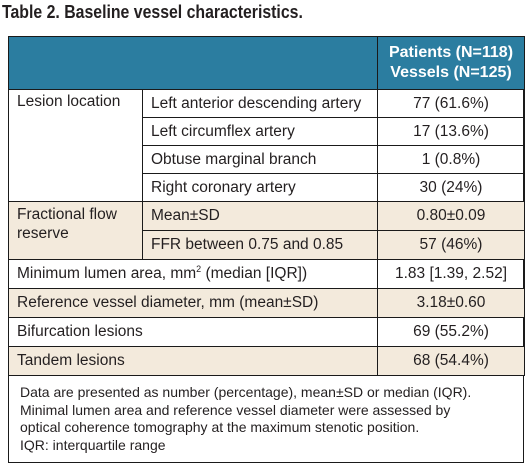 This screenshot has height=471, width=529. I want to click on tandem-label: Tandem lesions, so click(193, 361).